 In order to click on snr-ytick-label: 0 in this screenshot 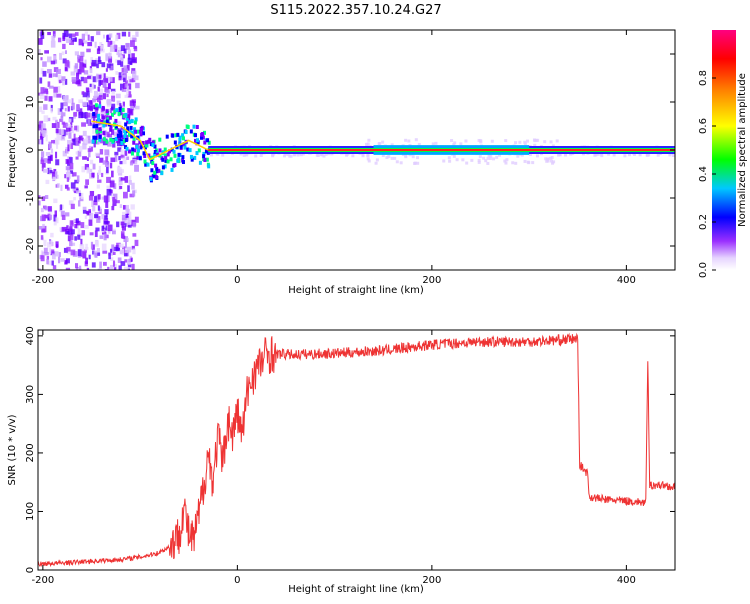, I will do `click(30, 570)`.